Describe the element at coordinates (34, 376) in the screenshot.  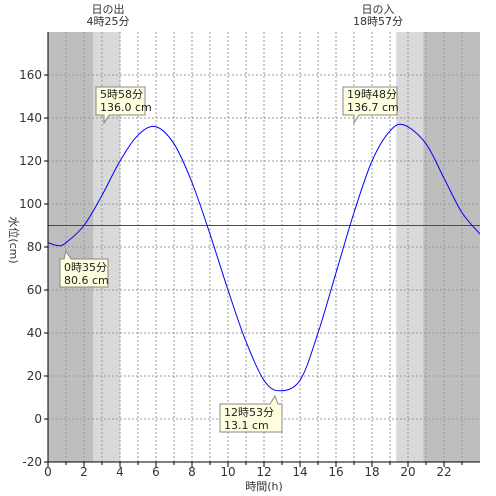
I see `y-tick-label: 20` at that location.